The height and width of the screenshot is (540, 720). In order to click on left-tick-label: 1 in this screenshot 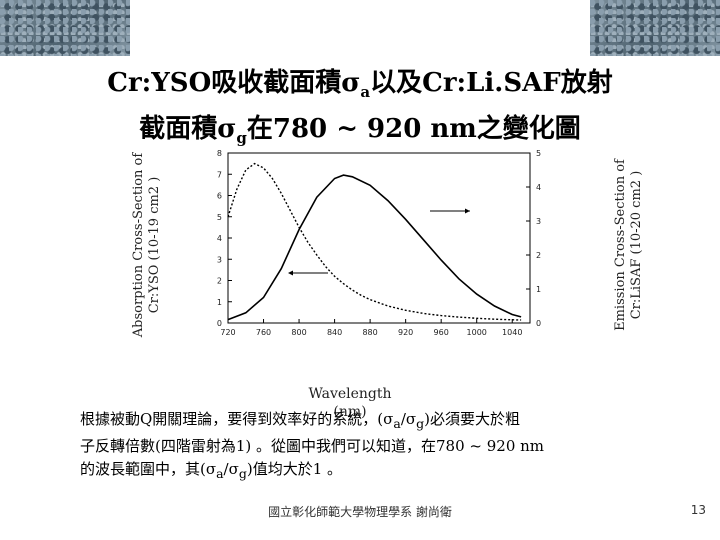, I will do `click(219, 302)`.